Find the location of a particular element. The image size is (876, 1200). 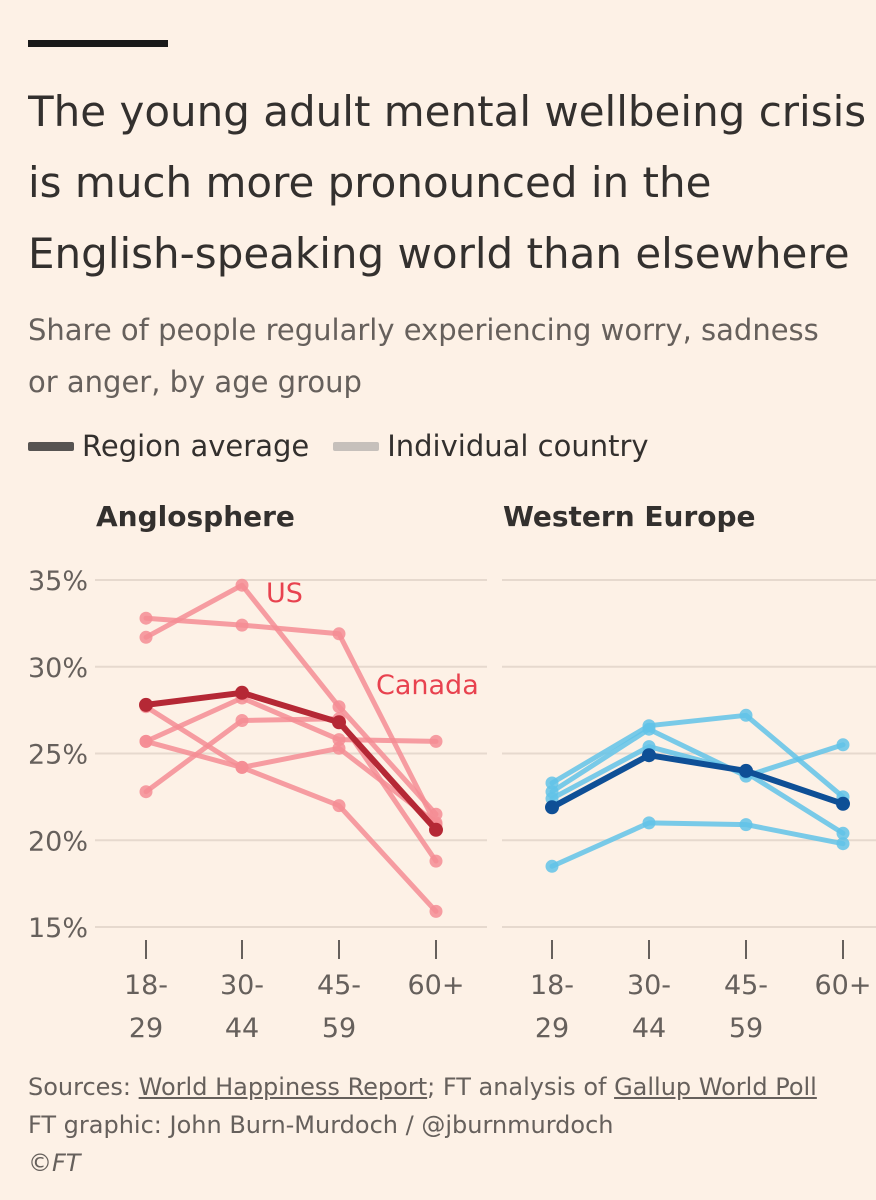

sources-middle: ; FT analysis of is located at coordinates (521, 1087).